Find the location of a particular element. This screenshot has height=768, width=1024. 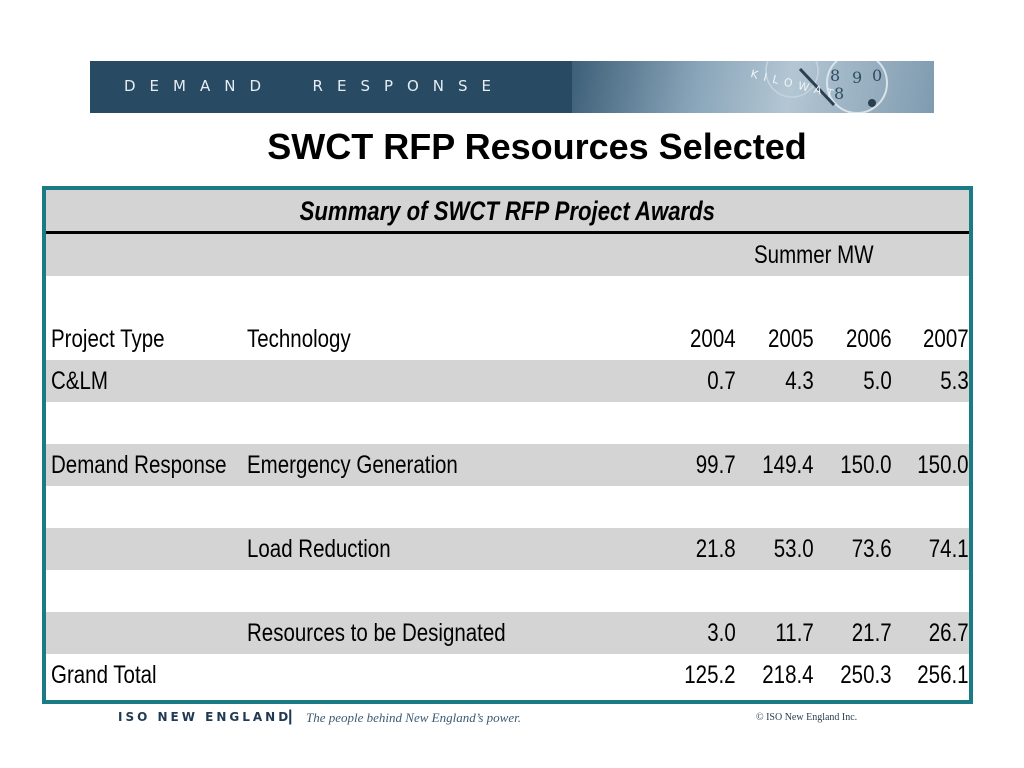

cell-2007: 74.1 is located at coordinates (949, 549).